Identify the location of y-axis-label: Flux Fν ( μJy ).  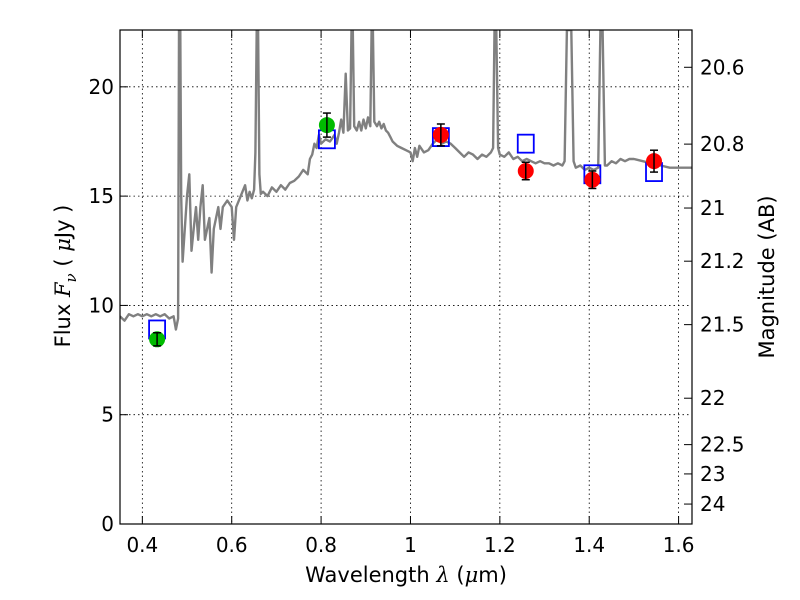
(65, 276).